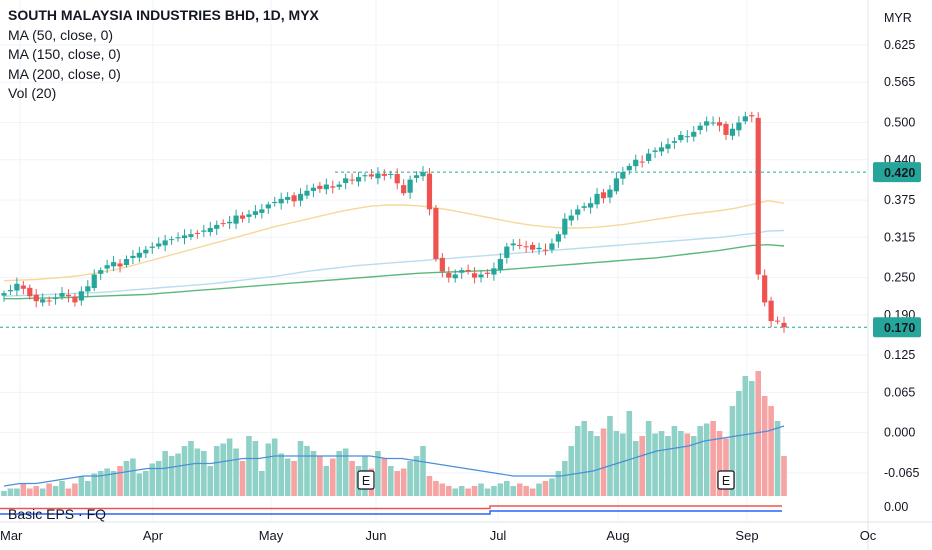 The image size is (932, 550). I want to click on legend-volume: Vol (20), so click(32, 93).